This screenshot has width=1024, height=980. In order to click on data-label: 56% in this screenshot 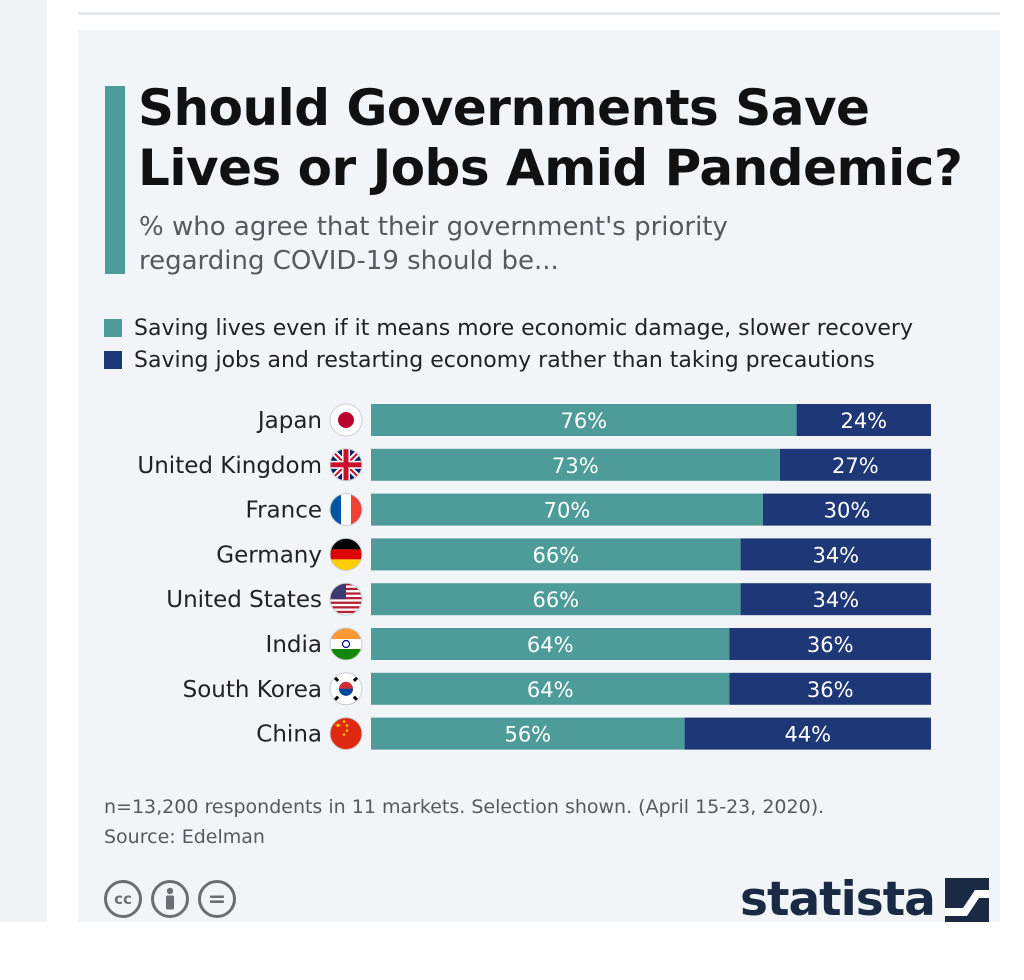, I will do `click(527, 735)`.